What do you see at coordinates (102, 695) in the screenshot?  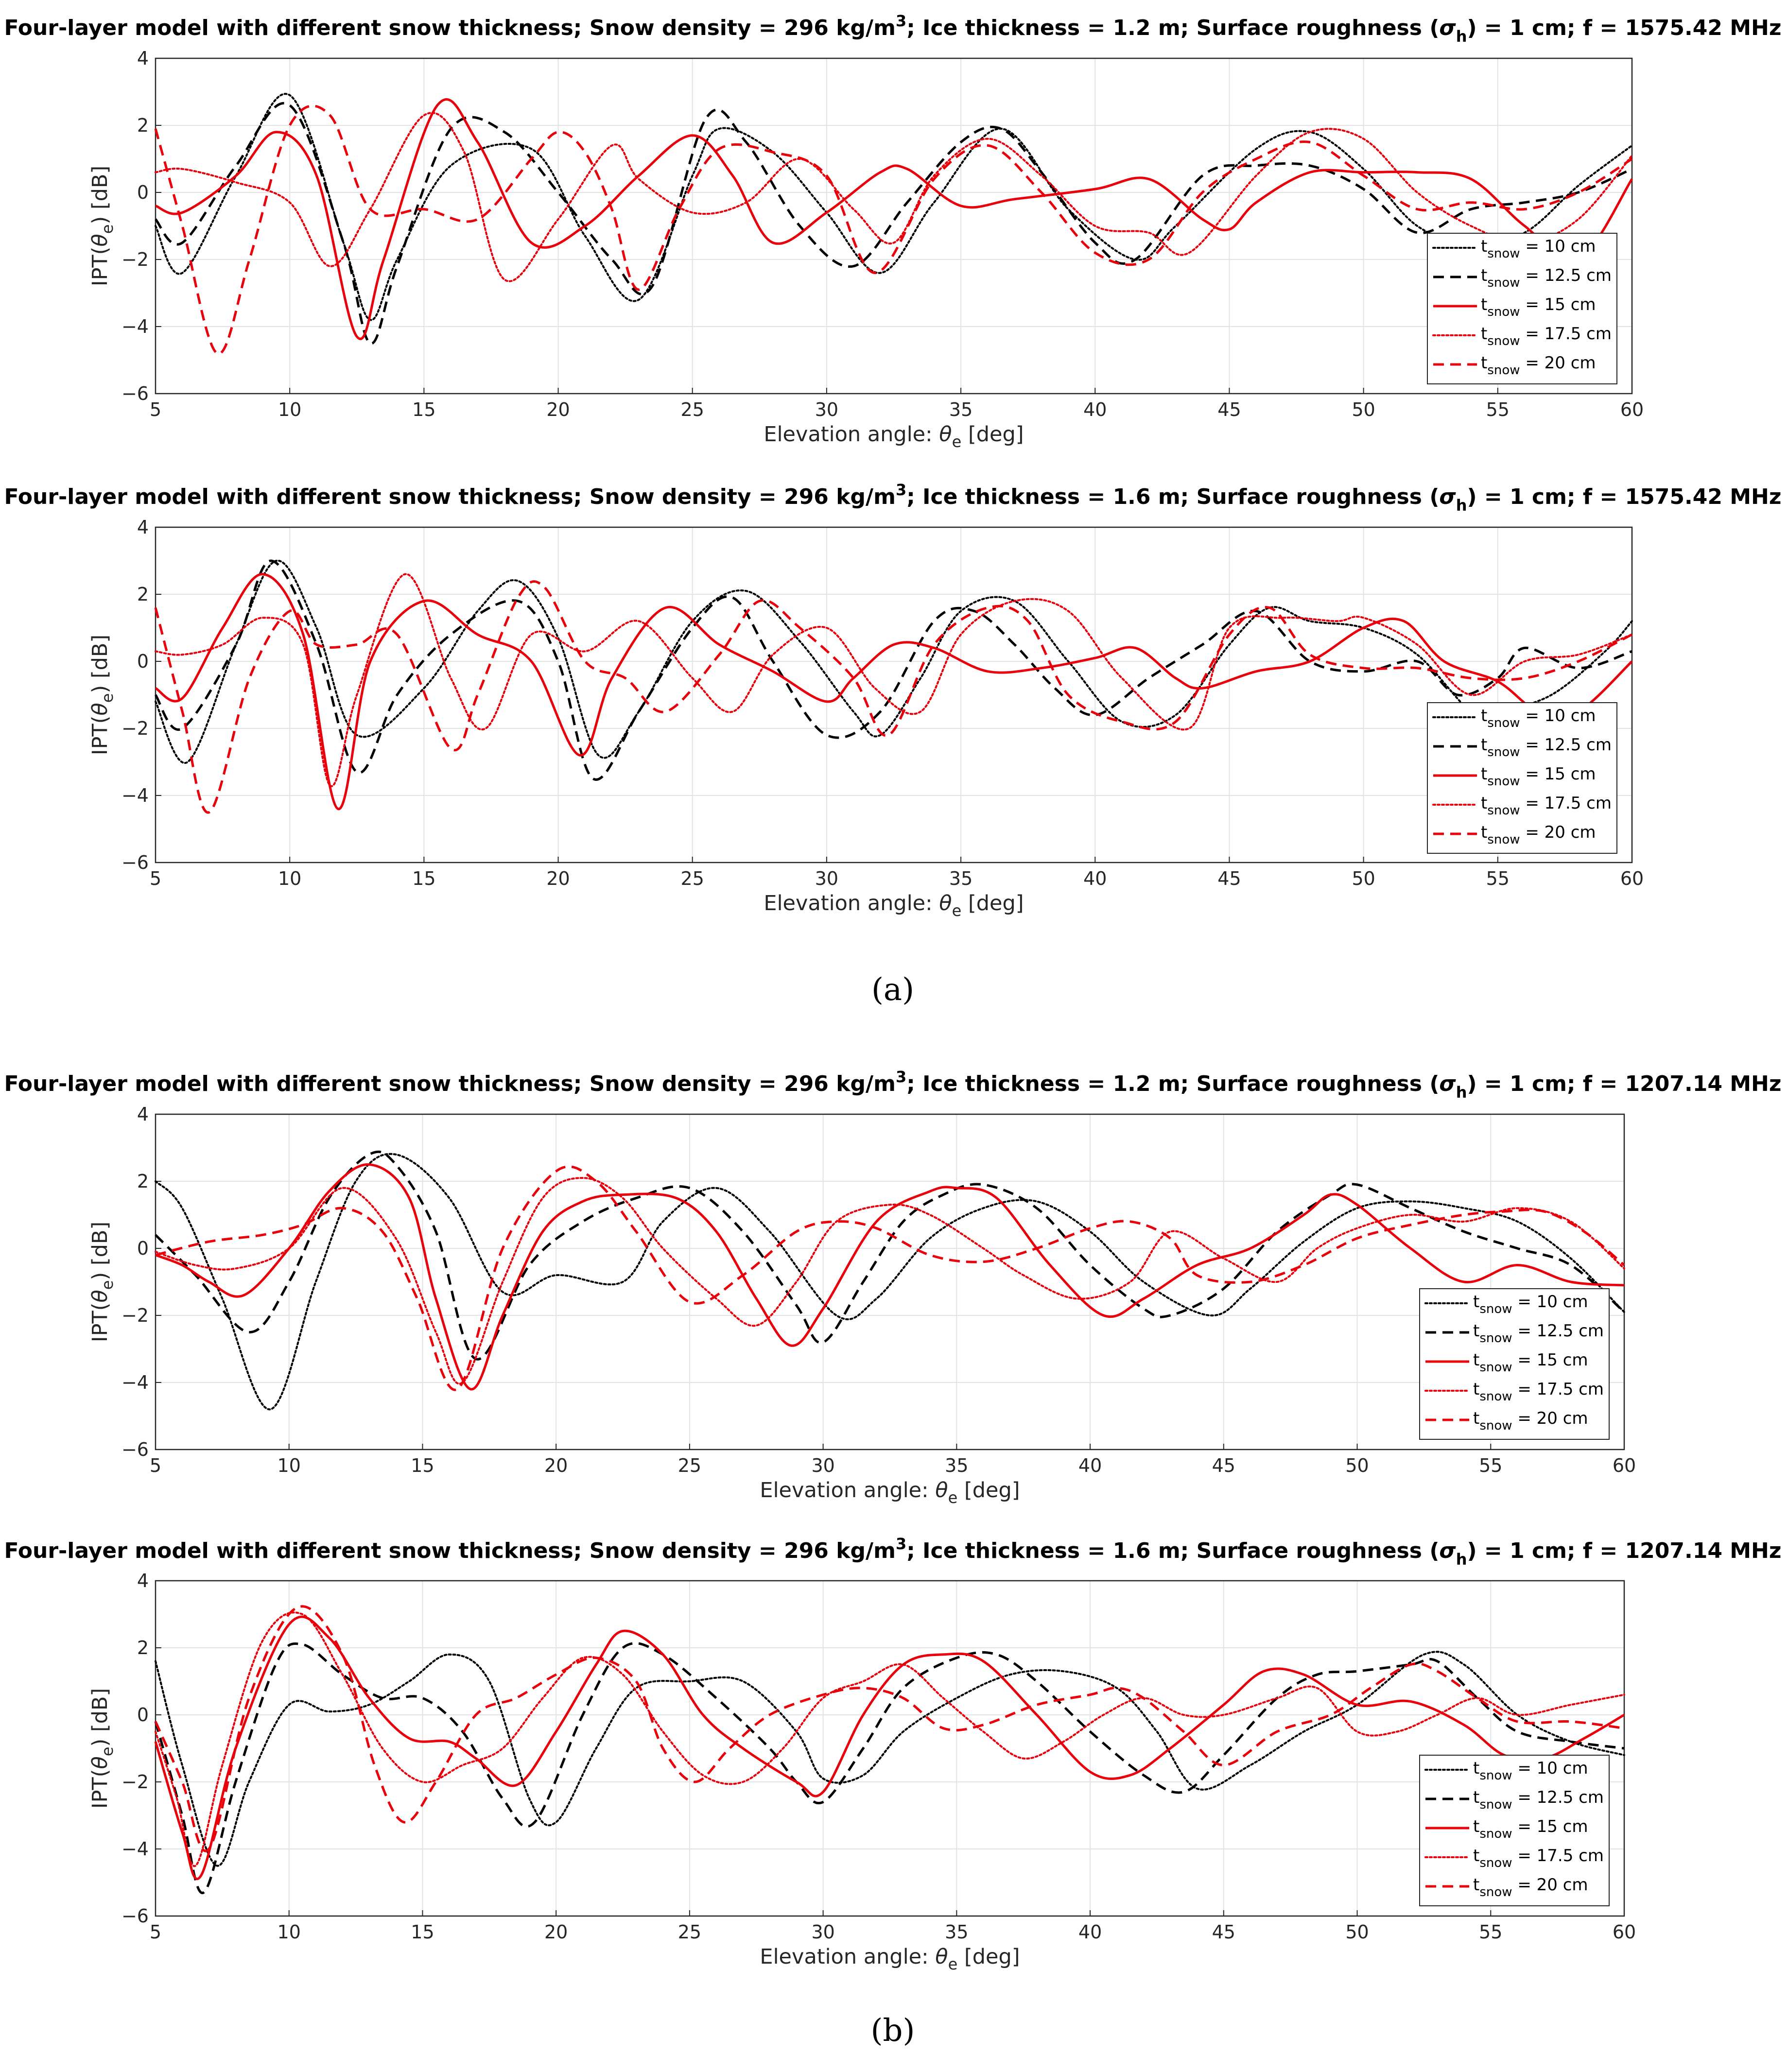 I see `y-axis-label: IPT(θe) [dB]` at bounding box center [102, 695].